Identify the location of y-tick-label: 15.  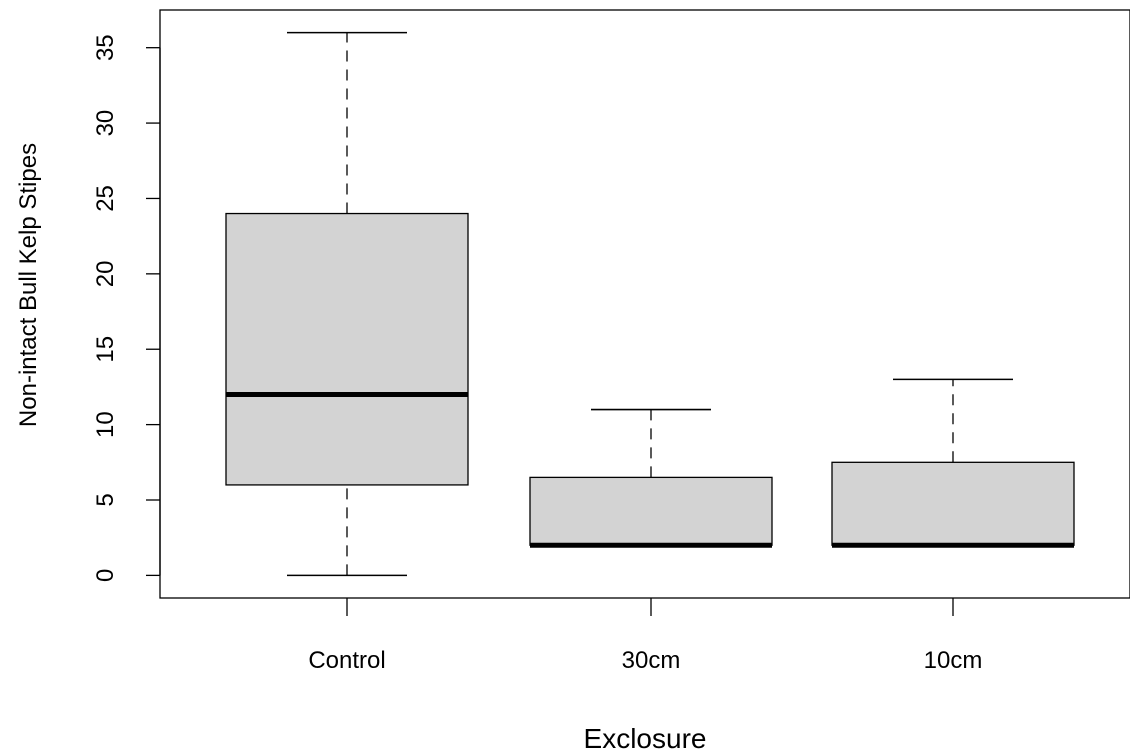
(105, 349).